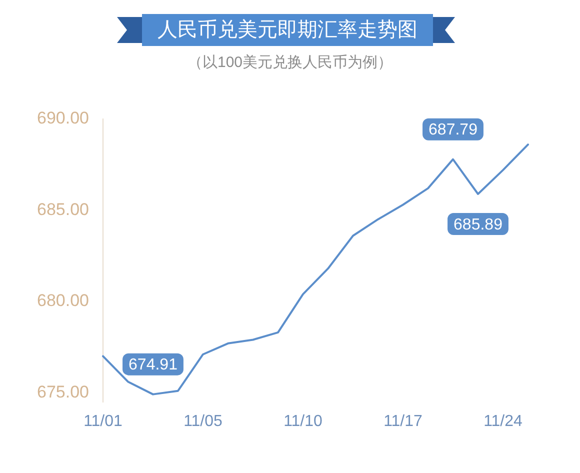 Image resolution: width=580 pixels, height=473 pixels. What do you see at coordinates (478, 225) in the screenshot?
I see `data-label: 685.89` at bounding box center [478, 225].